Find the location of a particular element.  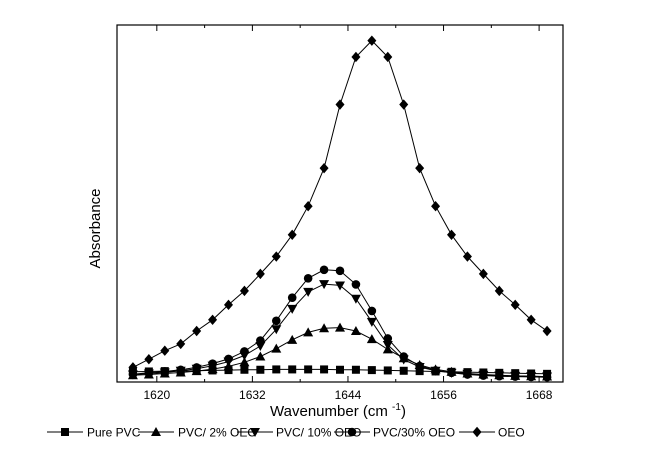

x-tick-label: 1620 is located at coordinates (156, 395).